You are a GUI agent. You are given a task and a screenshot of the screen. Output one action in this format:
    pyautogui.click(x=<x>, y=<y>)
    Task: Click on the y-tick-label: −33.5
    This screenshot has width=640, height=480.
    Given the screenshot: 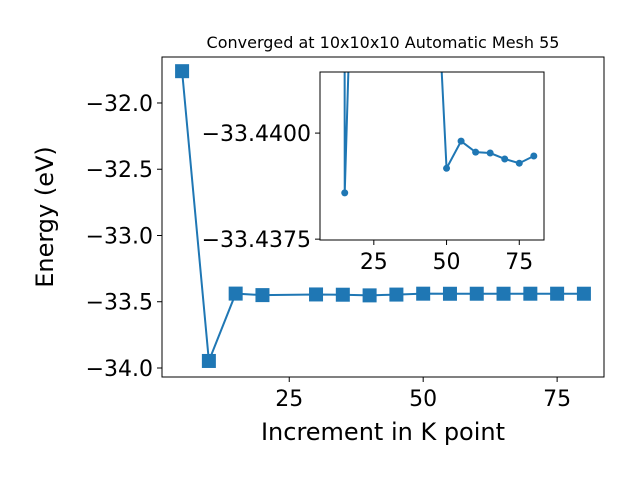 What is the action you would take?
    pyautogui.click(x=119, y=303)
    